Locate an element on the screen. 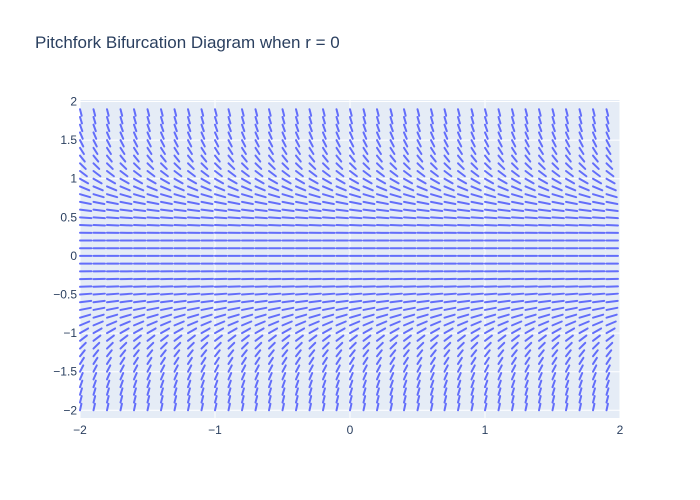 This screenshot has width=700, height=500. x-tick-label: −2 is located at coordinates (80, 430).